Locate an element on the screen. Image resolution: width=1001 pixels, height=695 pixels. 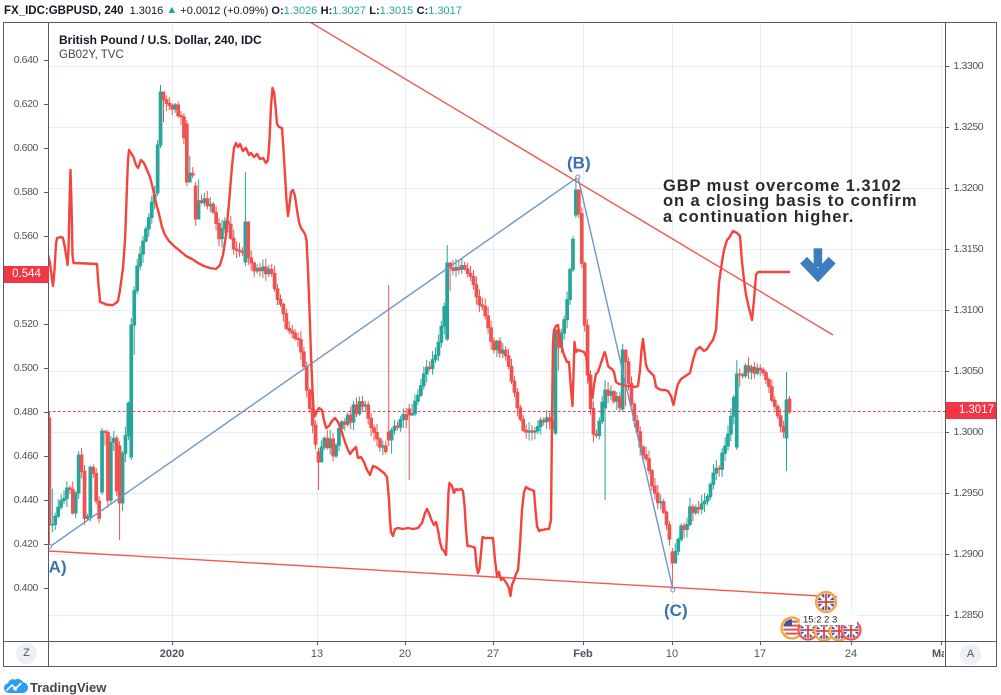
svg-text: (A) is located at coordinates (55, 567).